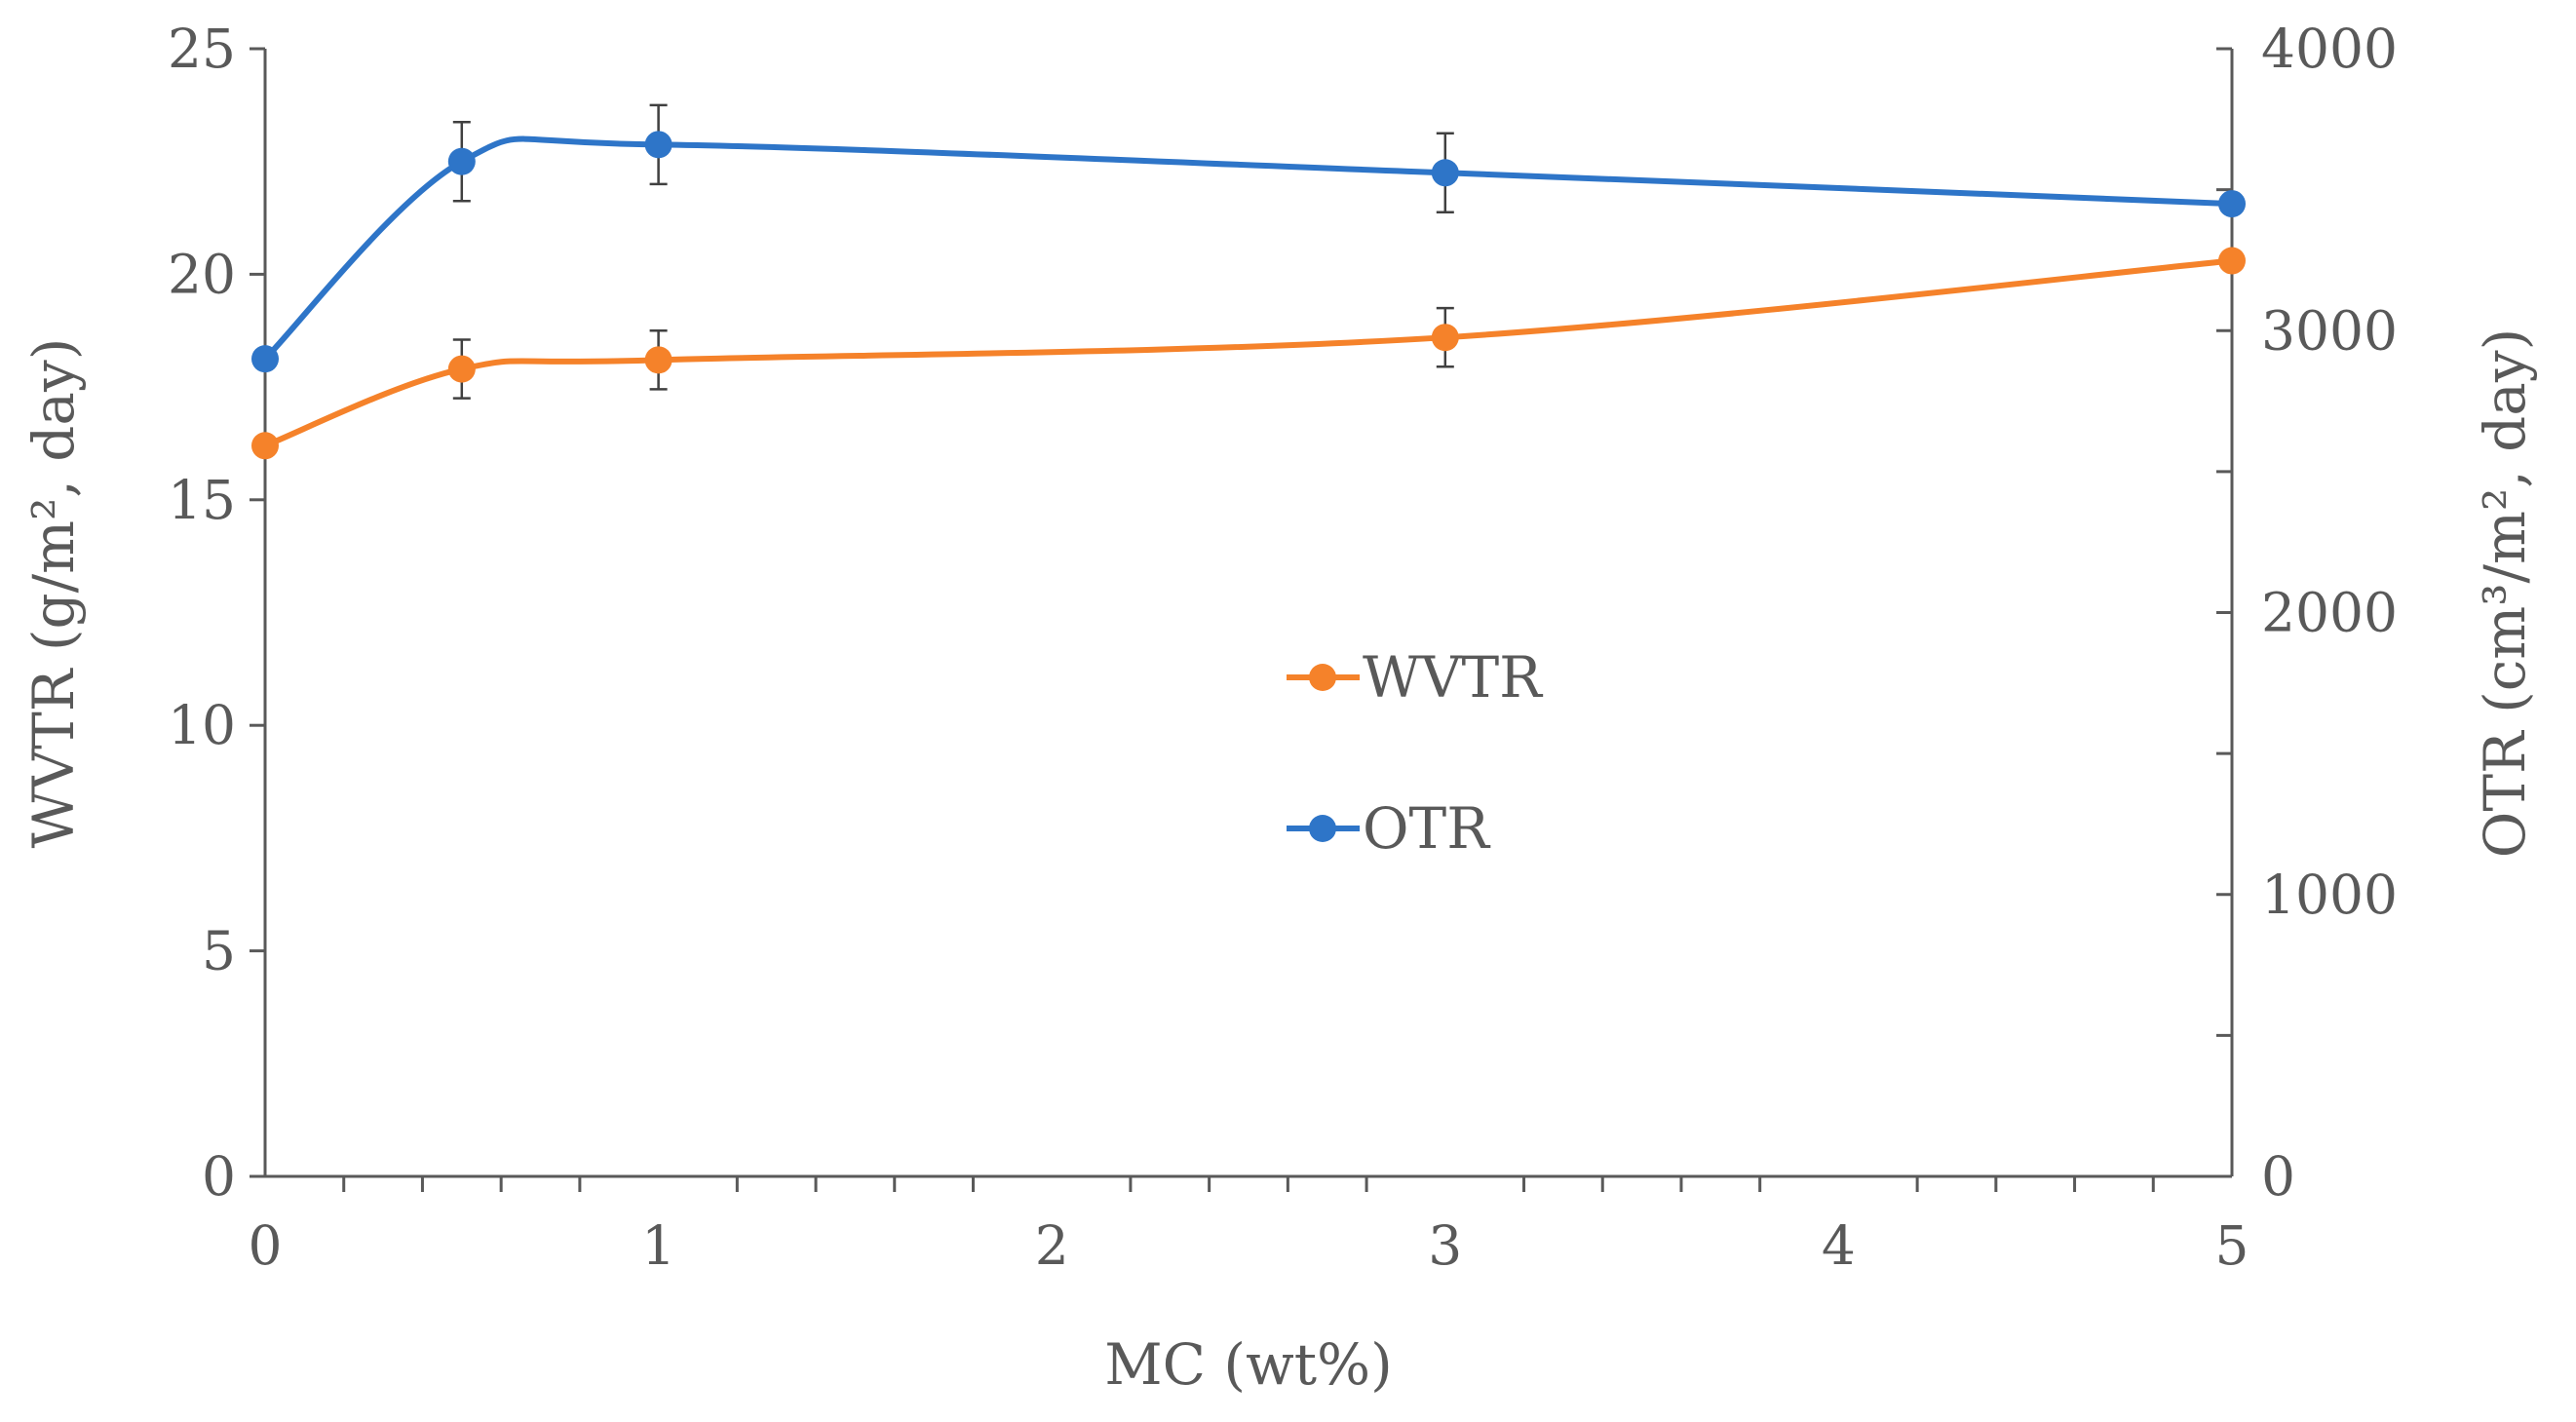  I want to click on y-left-tick-label: 25, so click(202, 49).